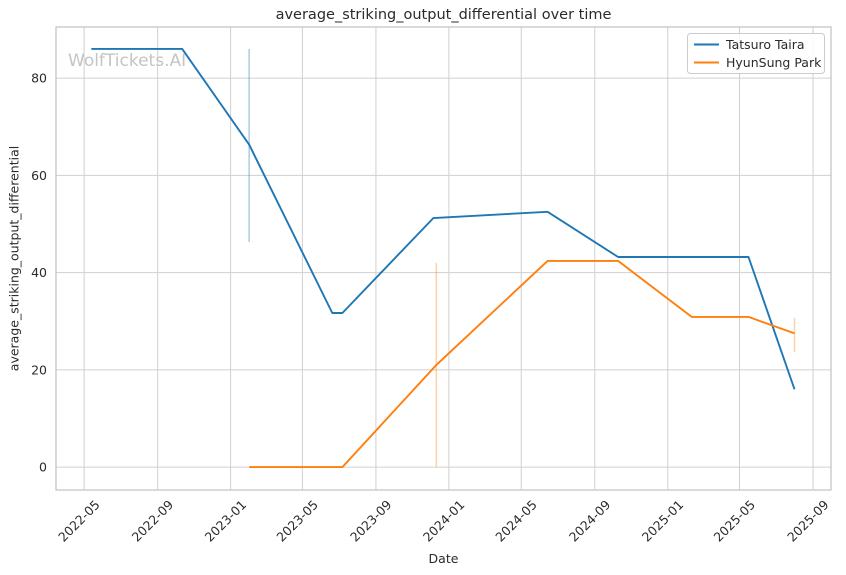 This screenshot has height=575, width=846. I want to click on x-tick-label: 2025-05, so click(735, 521).